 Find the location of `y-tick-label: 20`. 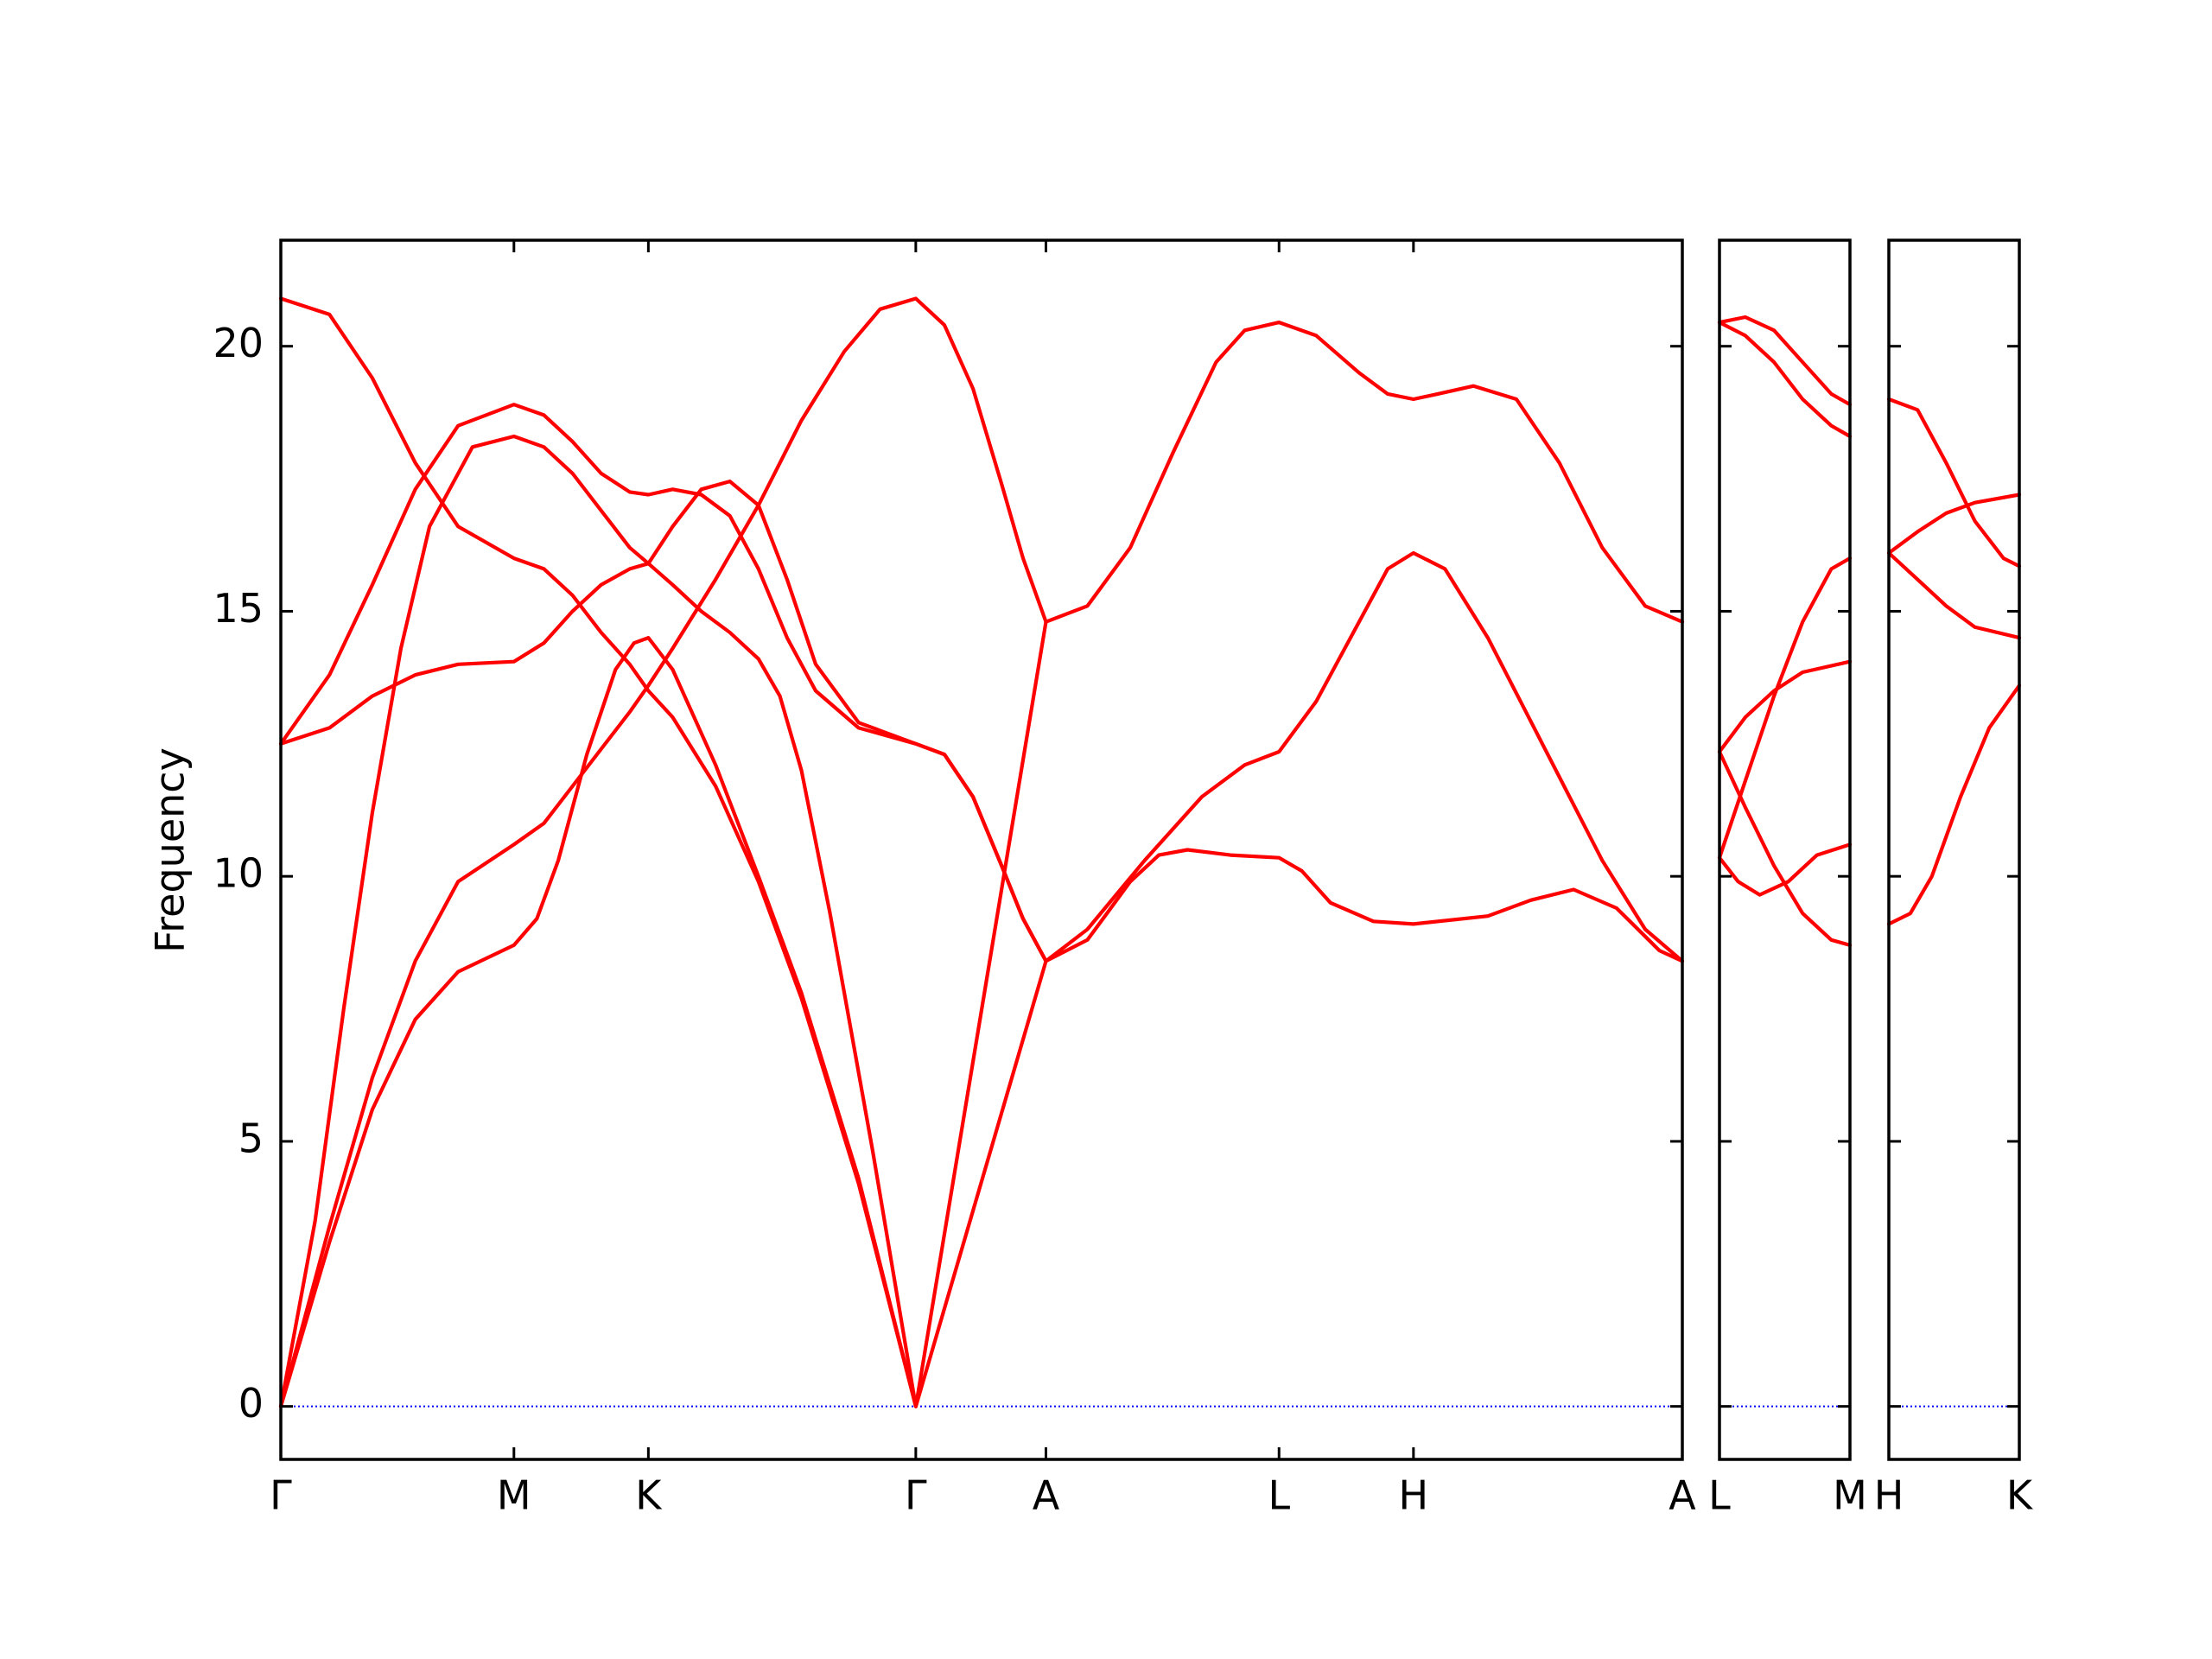

y-tick-label: 20 is located at coordinates (238, 343).